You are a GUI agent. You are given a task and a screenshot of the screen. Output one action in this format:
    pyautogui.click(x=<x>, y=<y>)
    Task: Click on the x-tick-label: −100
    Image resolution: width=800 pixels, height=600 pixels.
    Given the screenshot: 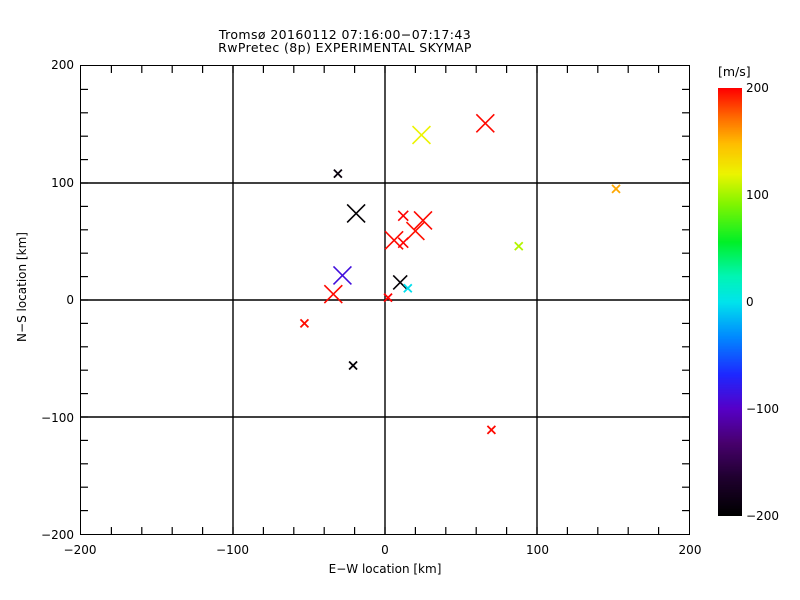 What is the action you would take?
    pyautogui.click(x=232, y=550)
    